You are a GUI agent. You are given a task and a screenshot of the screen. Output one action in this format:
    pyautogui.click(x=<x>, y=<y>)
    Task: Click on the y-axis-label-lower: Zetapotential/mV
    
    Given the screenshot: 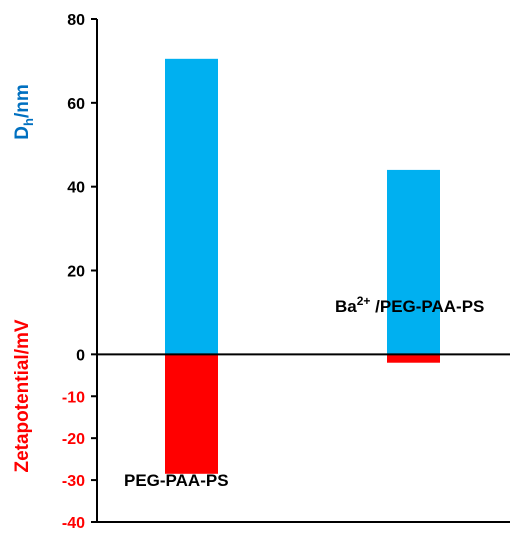 What is the action you would take?
    pyautogui.click(x=22, y=395)
    